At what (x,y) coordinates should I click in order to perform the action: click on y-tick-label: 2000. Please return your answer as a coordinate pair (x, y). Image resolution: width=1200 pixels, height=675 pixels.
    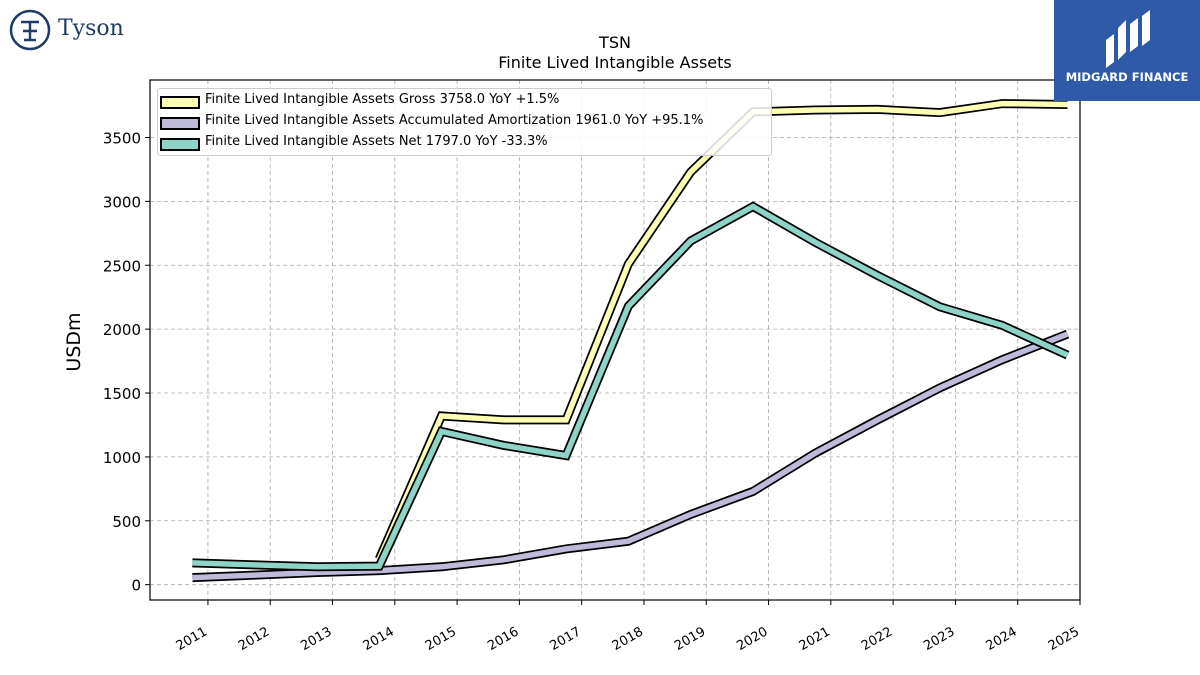
    Looking at the image, I should click on (122, 330).